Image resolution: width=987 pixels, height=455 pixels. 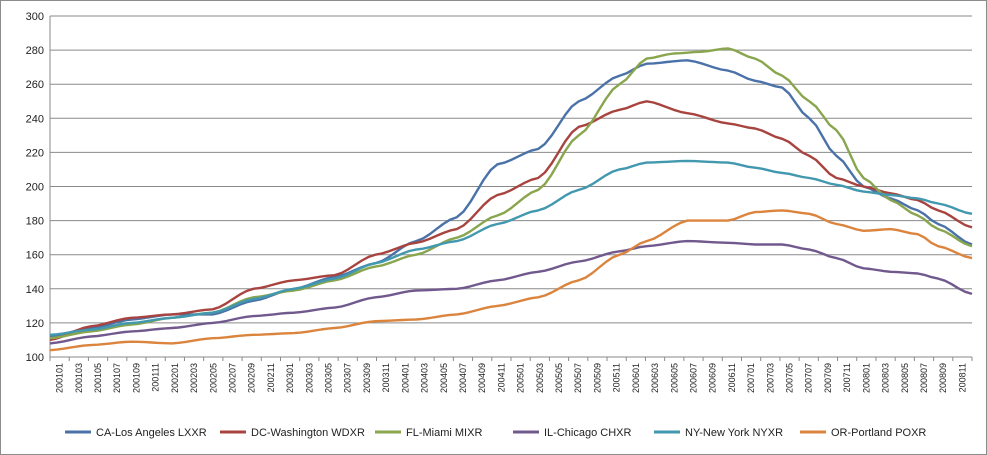 What do you see at coordinates (232, 378) in the screenshot?
I see `x-tick-label: 200207` at bounding box center [232, 378].